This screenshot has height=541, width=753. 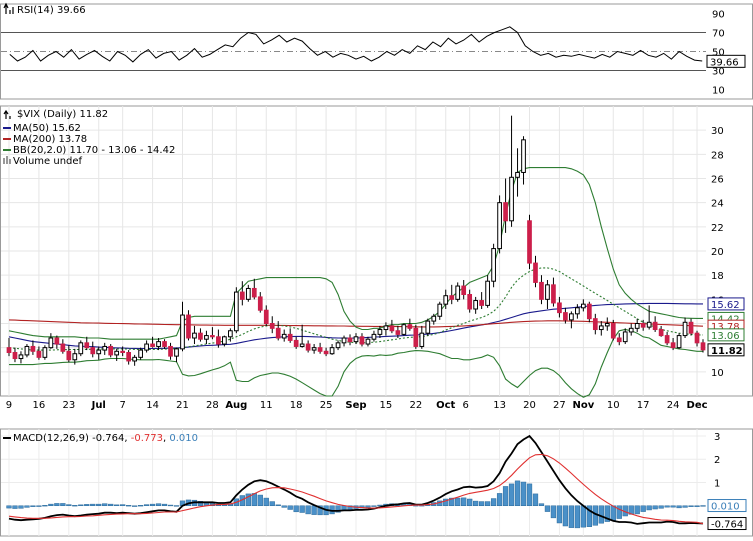 What do you see at coordinates (445, 405) in the screenshot?
I see `date-tick-label: Oct` at bounding box center [445, 405].